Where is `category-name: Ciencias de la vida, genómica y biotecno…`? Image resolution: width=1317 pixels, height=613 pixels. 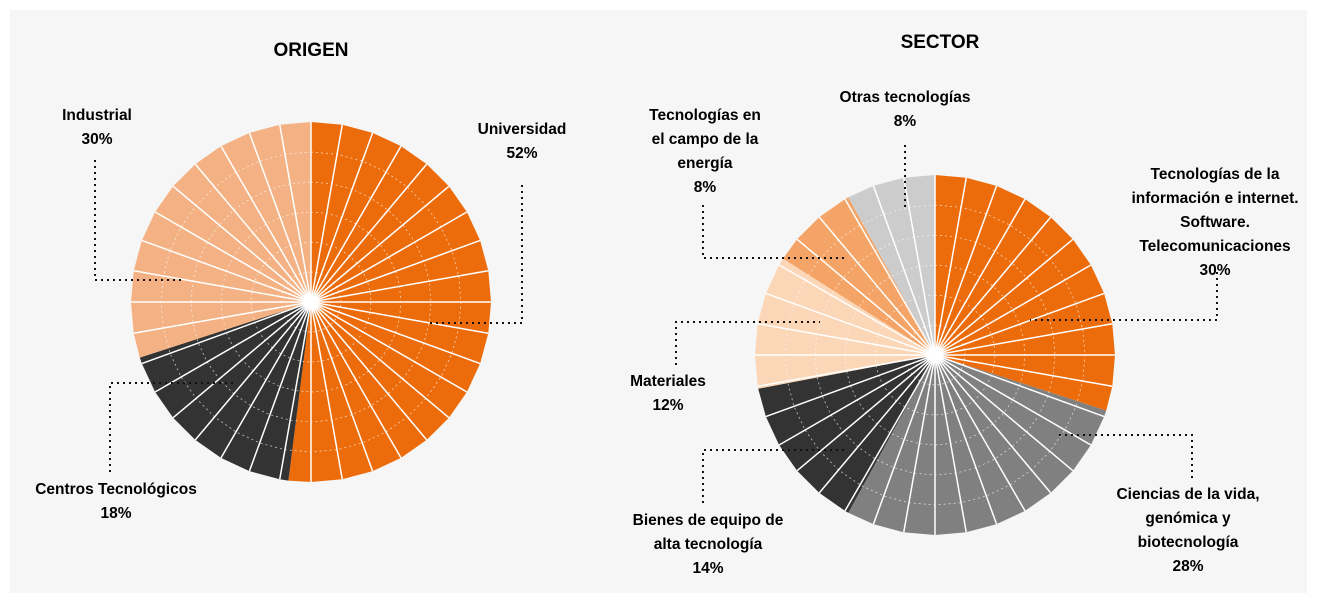
category-name: Ciencias de la vida, genómica y biotecno… is located at coordinates (1188, 519).